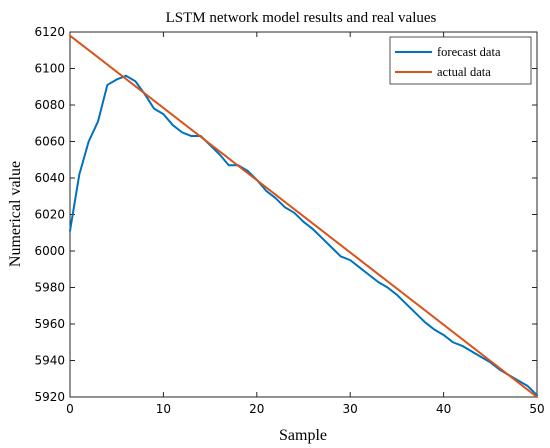  What do you see at coordinates (49, 69) in the screenshot?
I see `y-tick-label: 6100` at bounding box center [49, 69].